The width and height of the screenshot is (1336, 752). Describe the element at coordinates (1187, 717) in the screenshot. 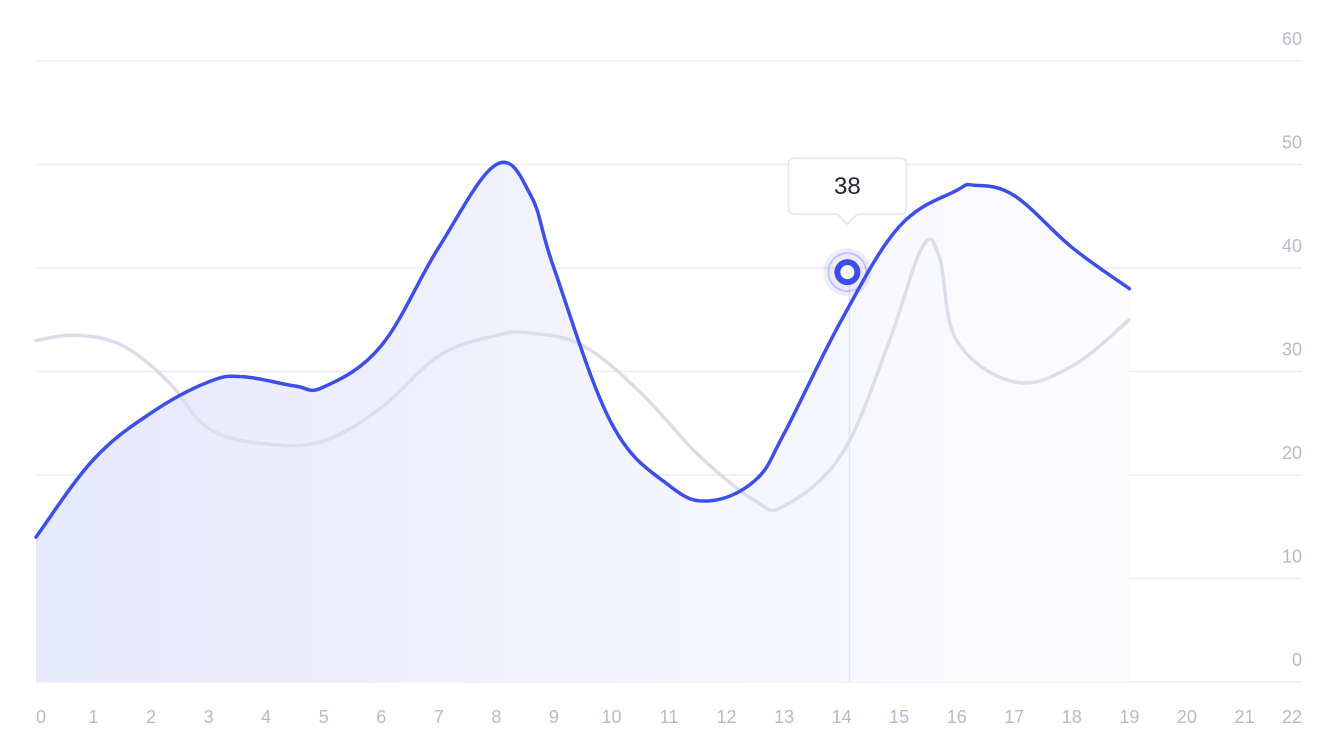

I see `x-tick-label-20: 20` at that location.